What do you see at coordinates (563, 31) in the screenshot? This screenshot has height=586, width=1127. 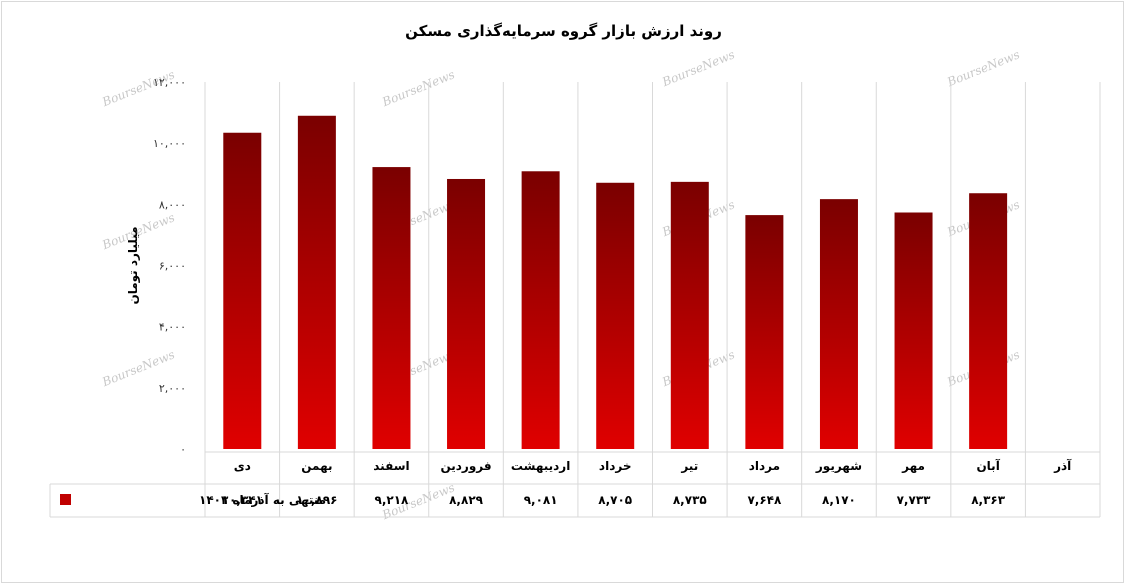 I see `chart-title: روند ارزش بازار گروه سرمایه‌گذاری مسکن` at bounding box center [563, 31].